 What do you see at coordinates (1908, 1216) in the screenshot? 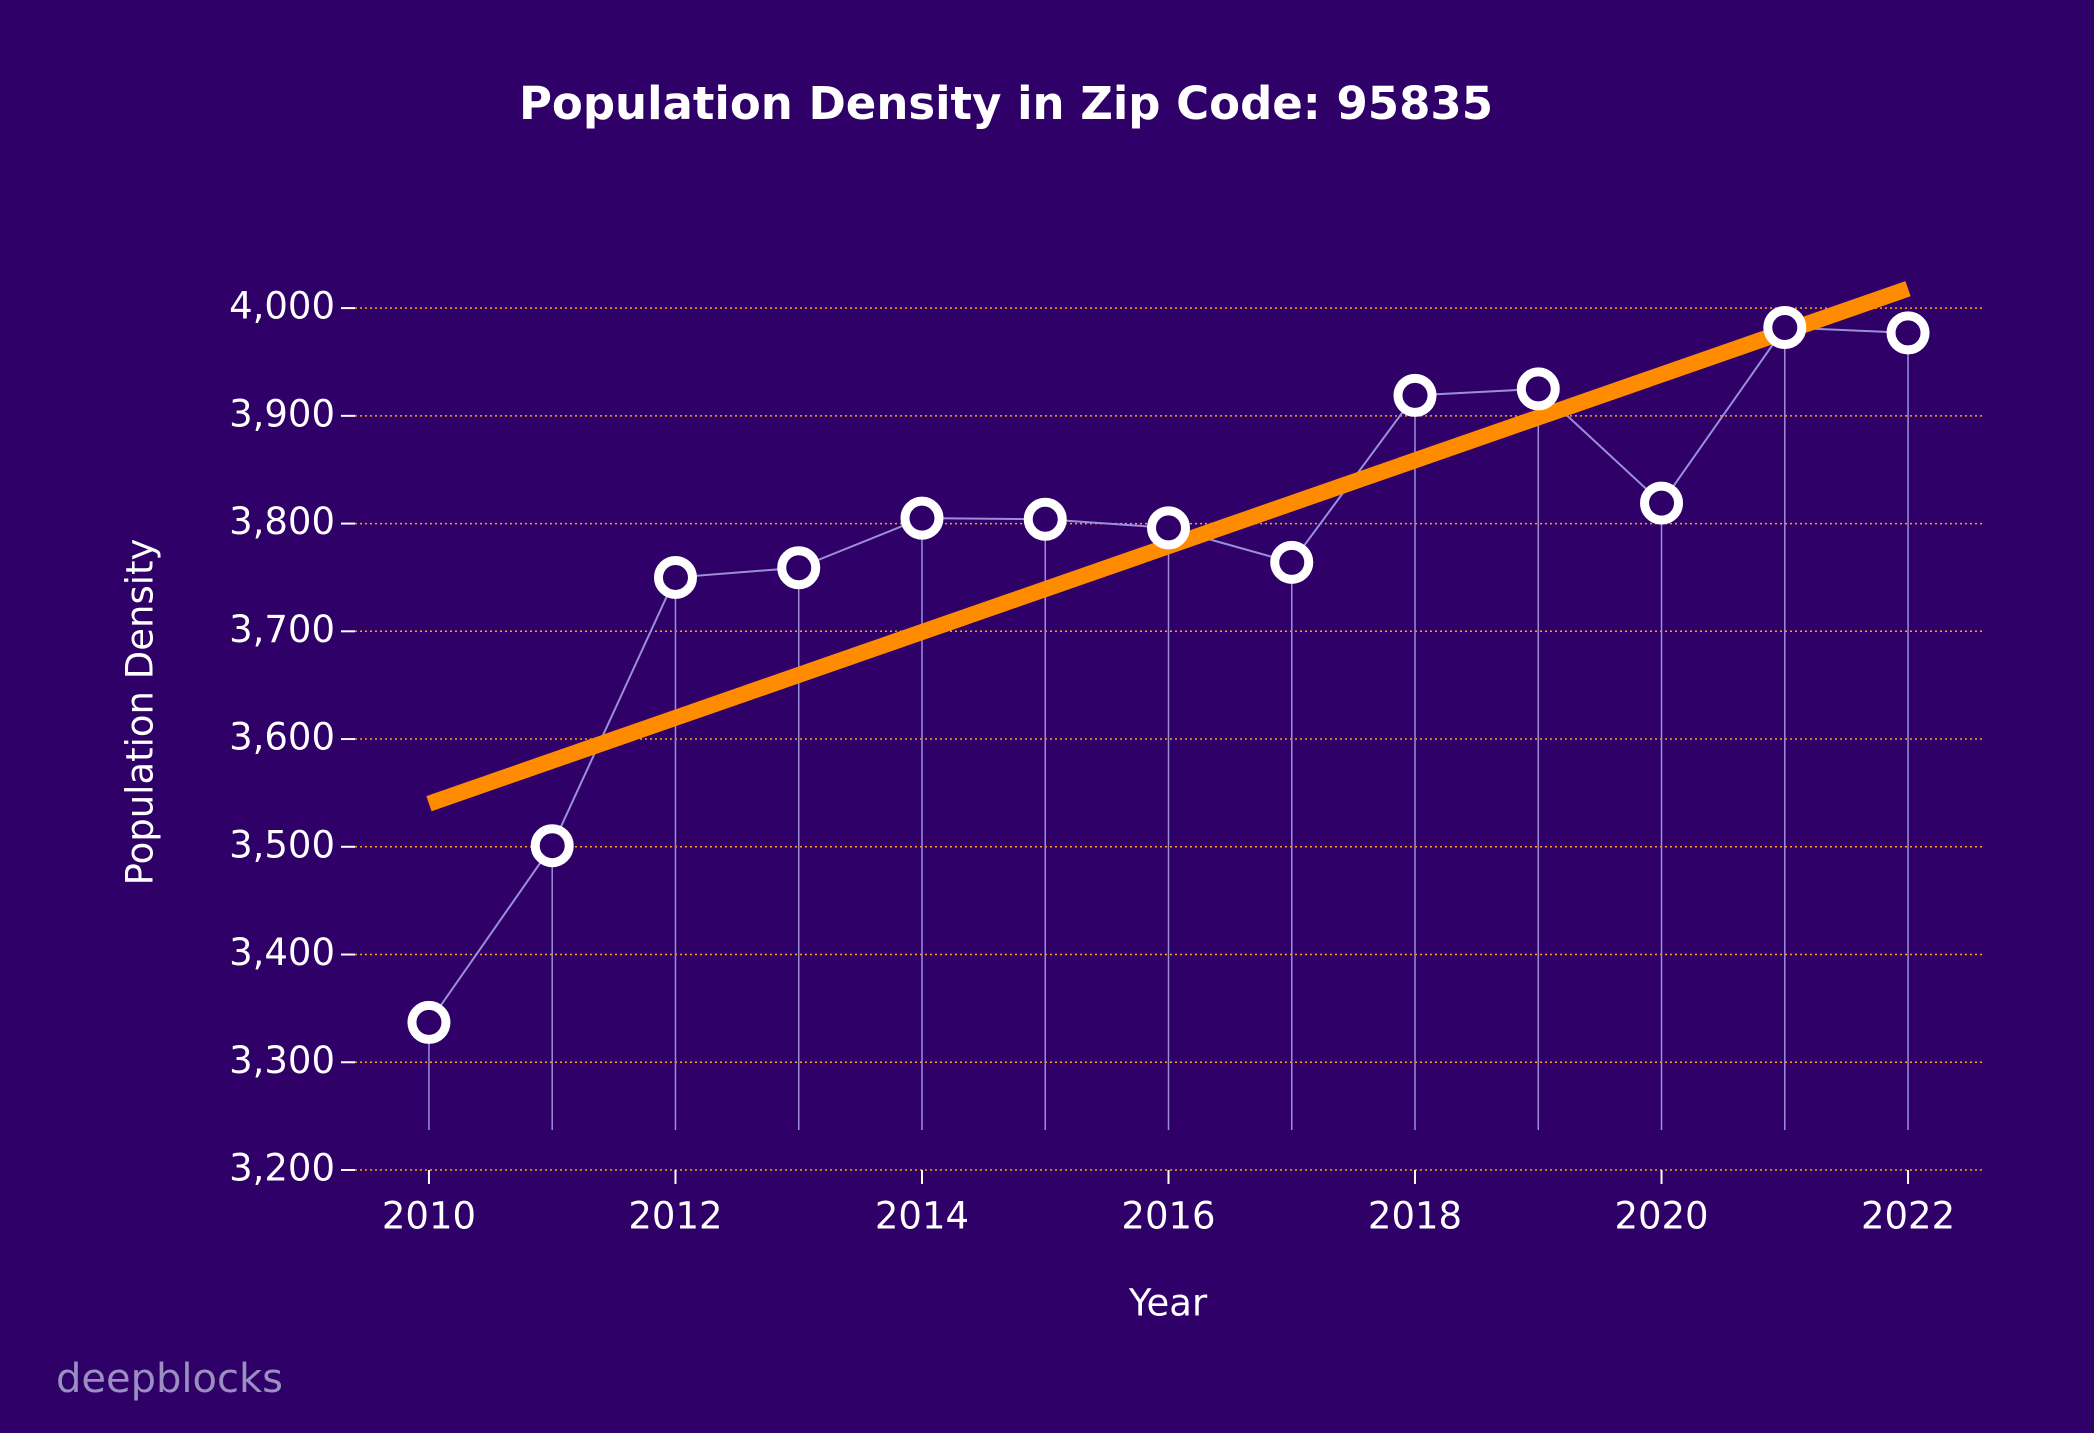
I see `x-tick-label: 2022` at bounding box center [1908, 1216].